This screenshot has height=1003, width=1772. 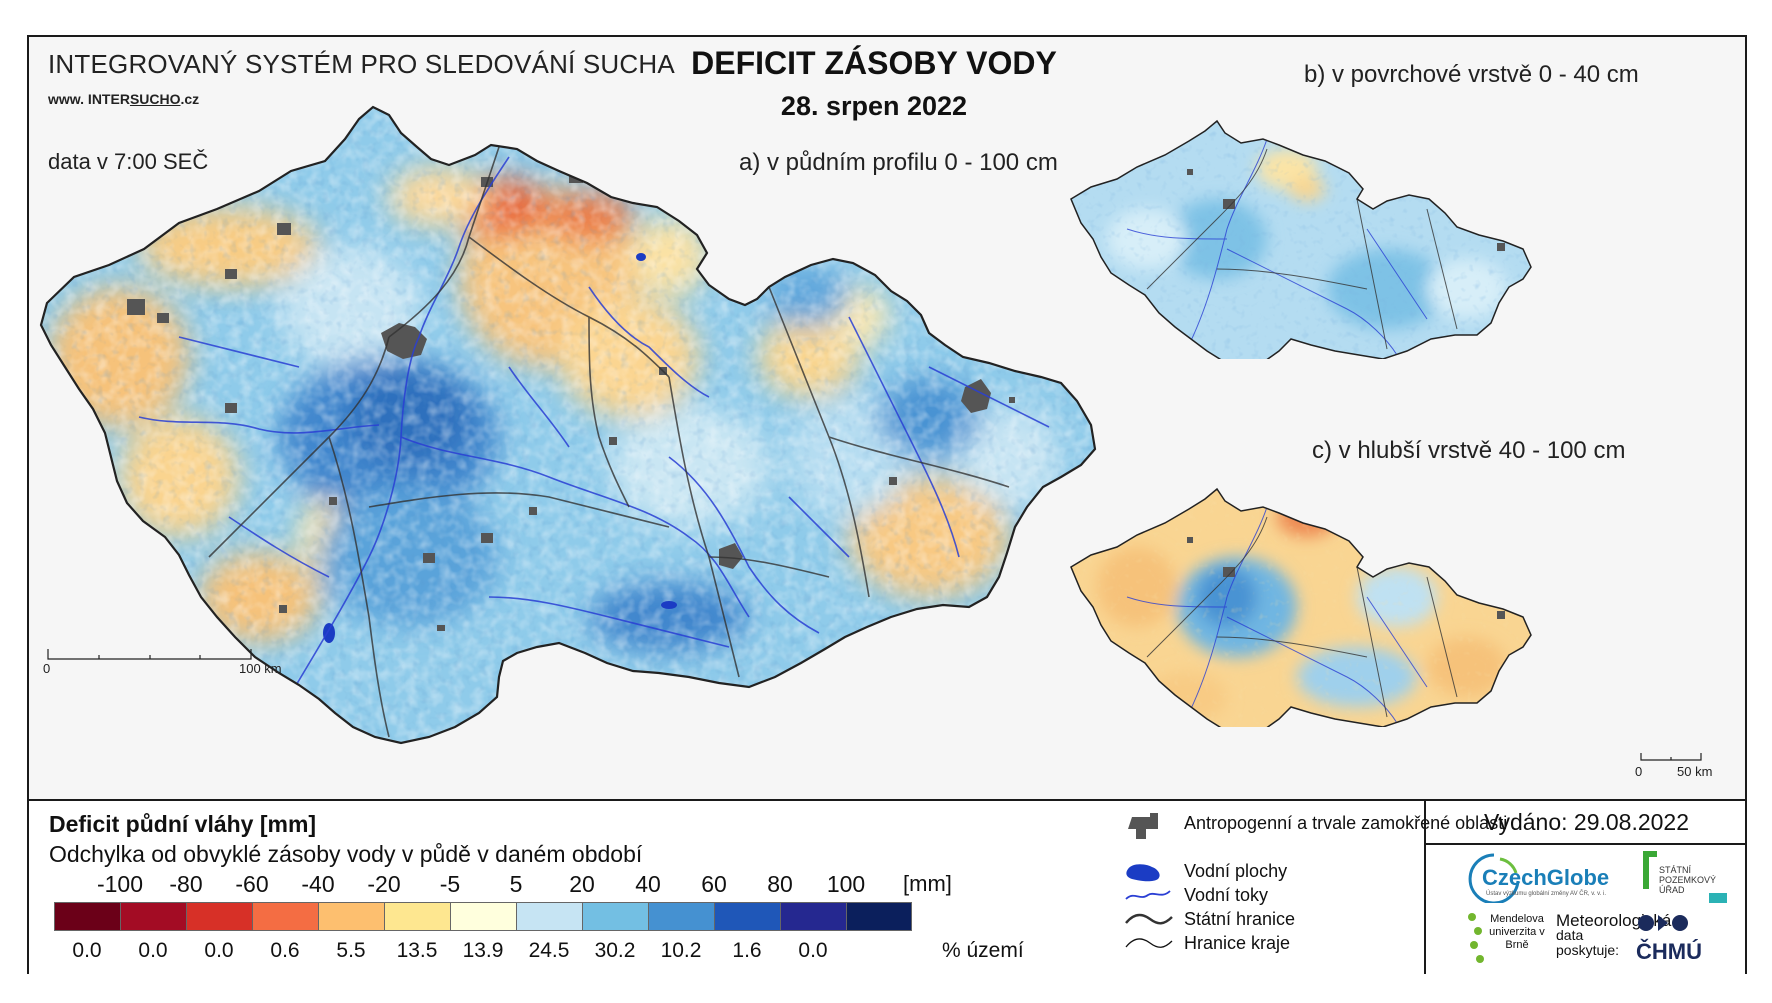 I want to click on legend-title: Deficit půdní vláhy [mm], so click(x=183, y=824).